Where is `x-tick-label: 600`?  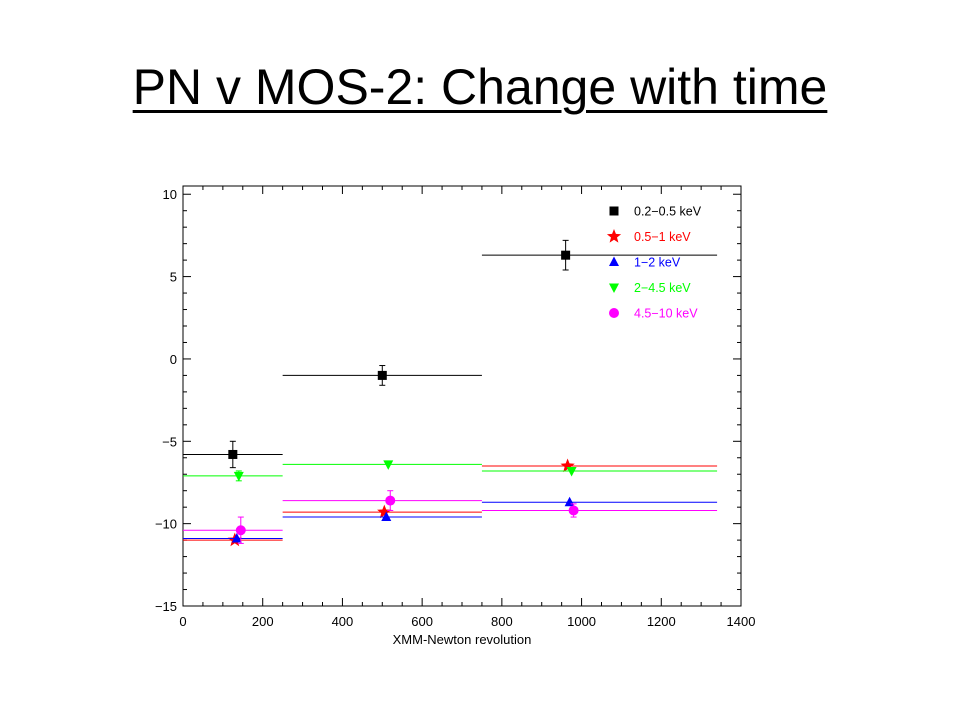
x-tick-label: 600 is located at coordinates (422, 621).